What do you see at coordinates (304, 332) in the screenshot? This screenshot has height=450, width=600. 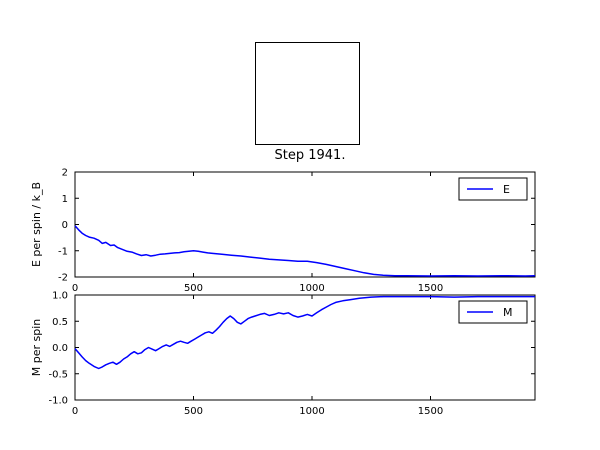 I see `m-series-line` at bounding box center [304, 332].